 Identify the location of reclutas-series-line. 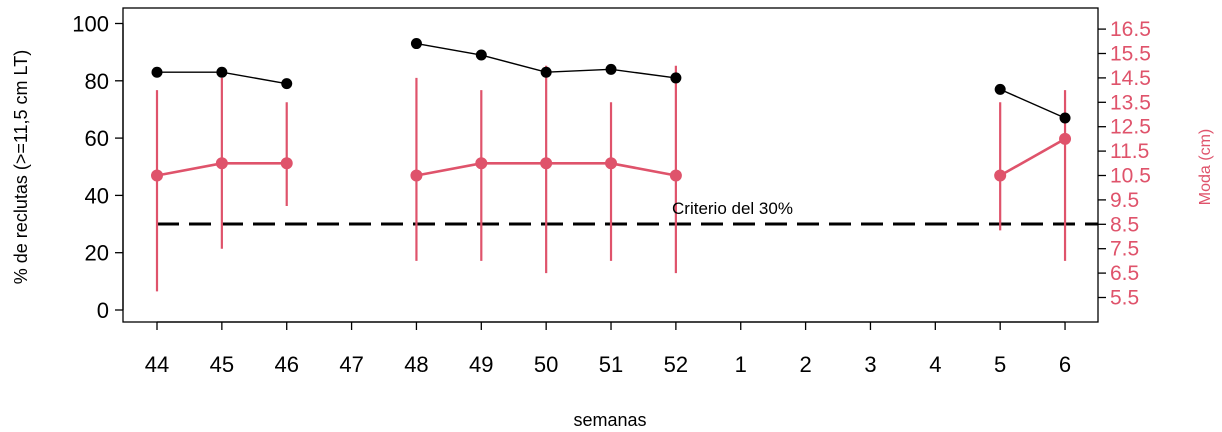
(1032, 103).